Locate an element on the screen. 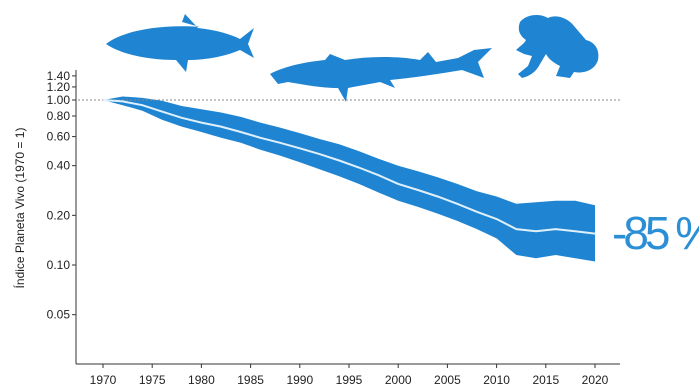 The width and height of the screenshot is (699, 392). x-tick-label: 2000 is located at coordinates (398, 380).